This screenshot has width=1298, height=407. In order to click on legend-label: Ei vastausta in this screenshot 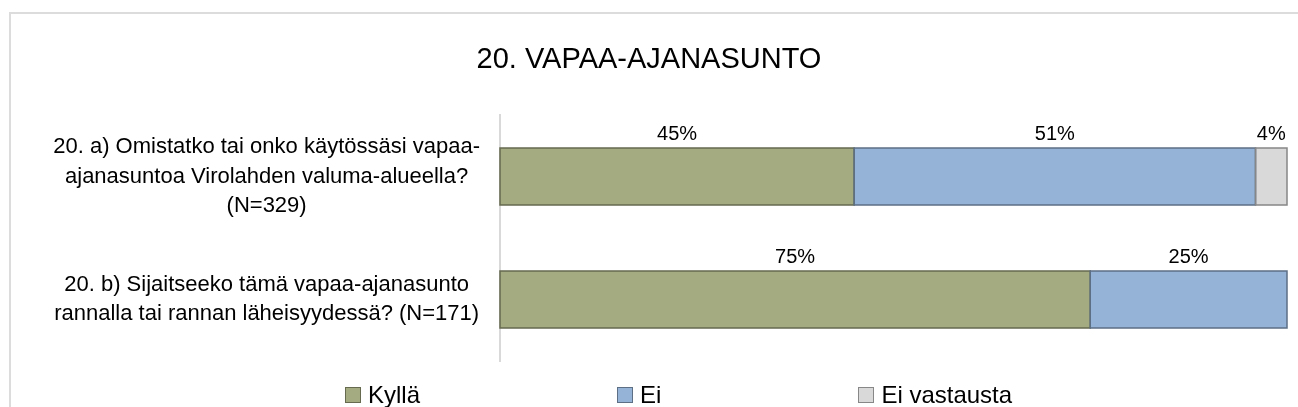, I will do `click(947, 394)`.